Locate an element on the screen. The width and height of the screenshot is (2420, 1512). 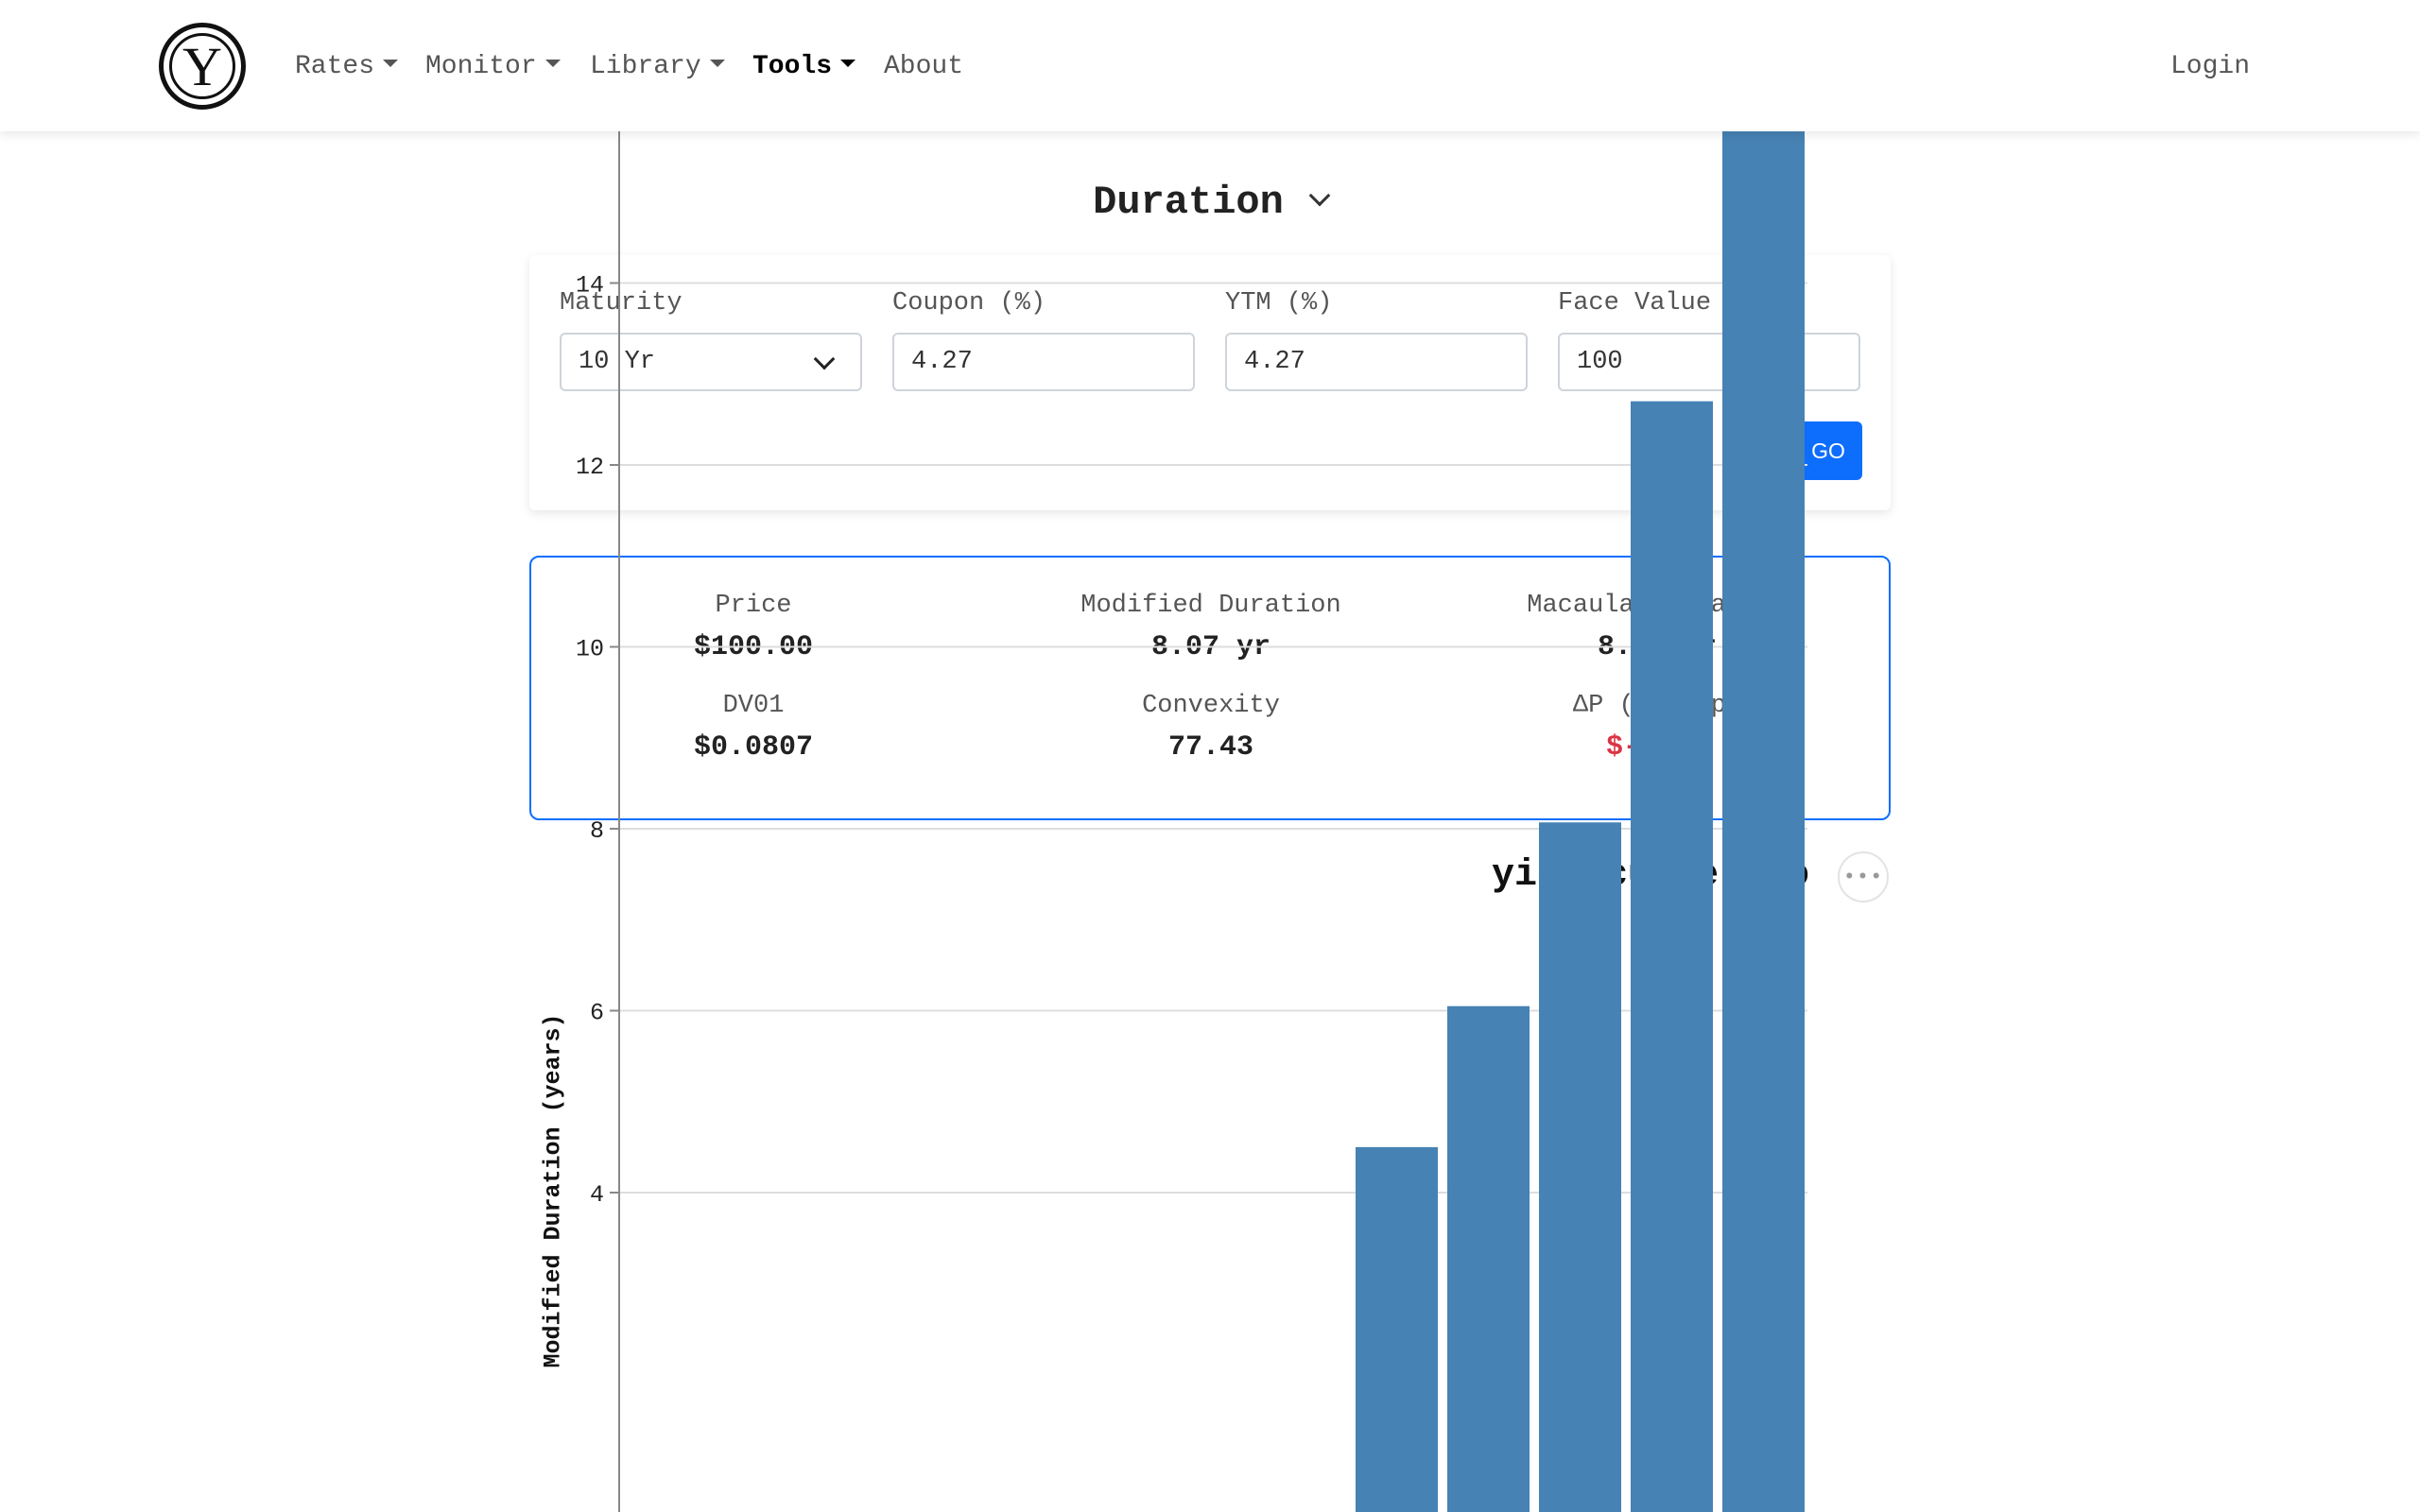
page-title: Duration is located at coordinates (1210, 202).